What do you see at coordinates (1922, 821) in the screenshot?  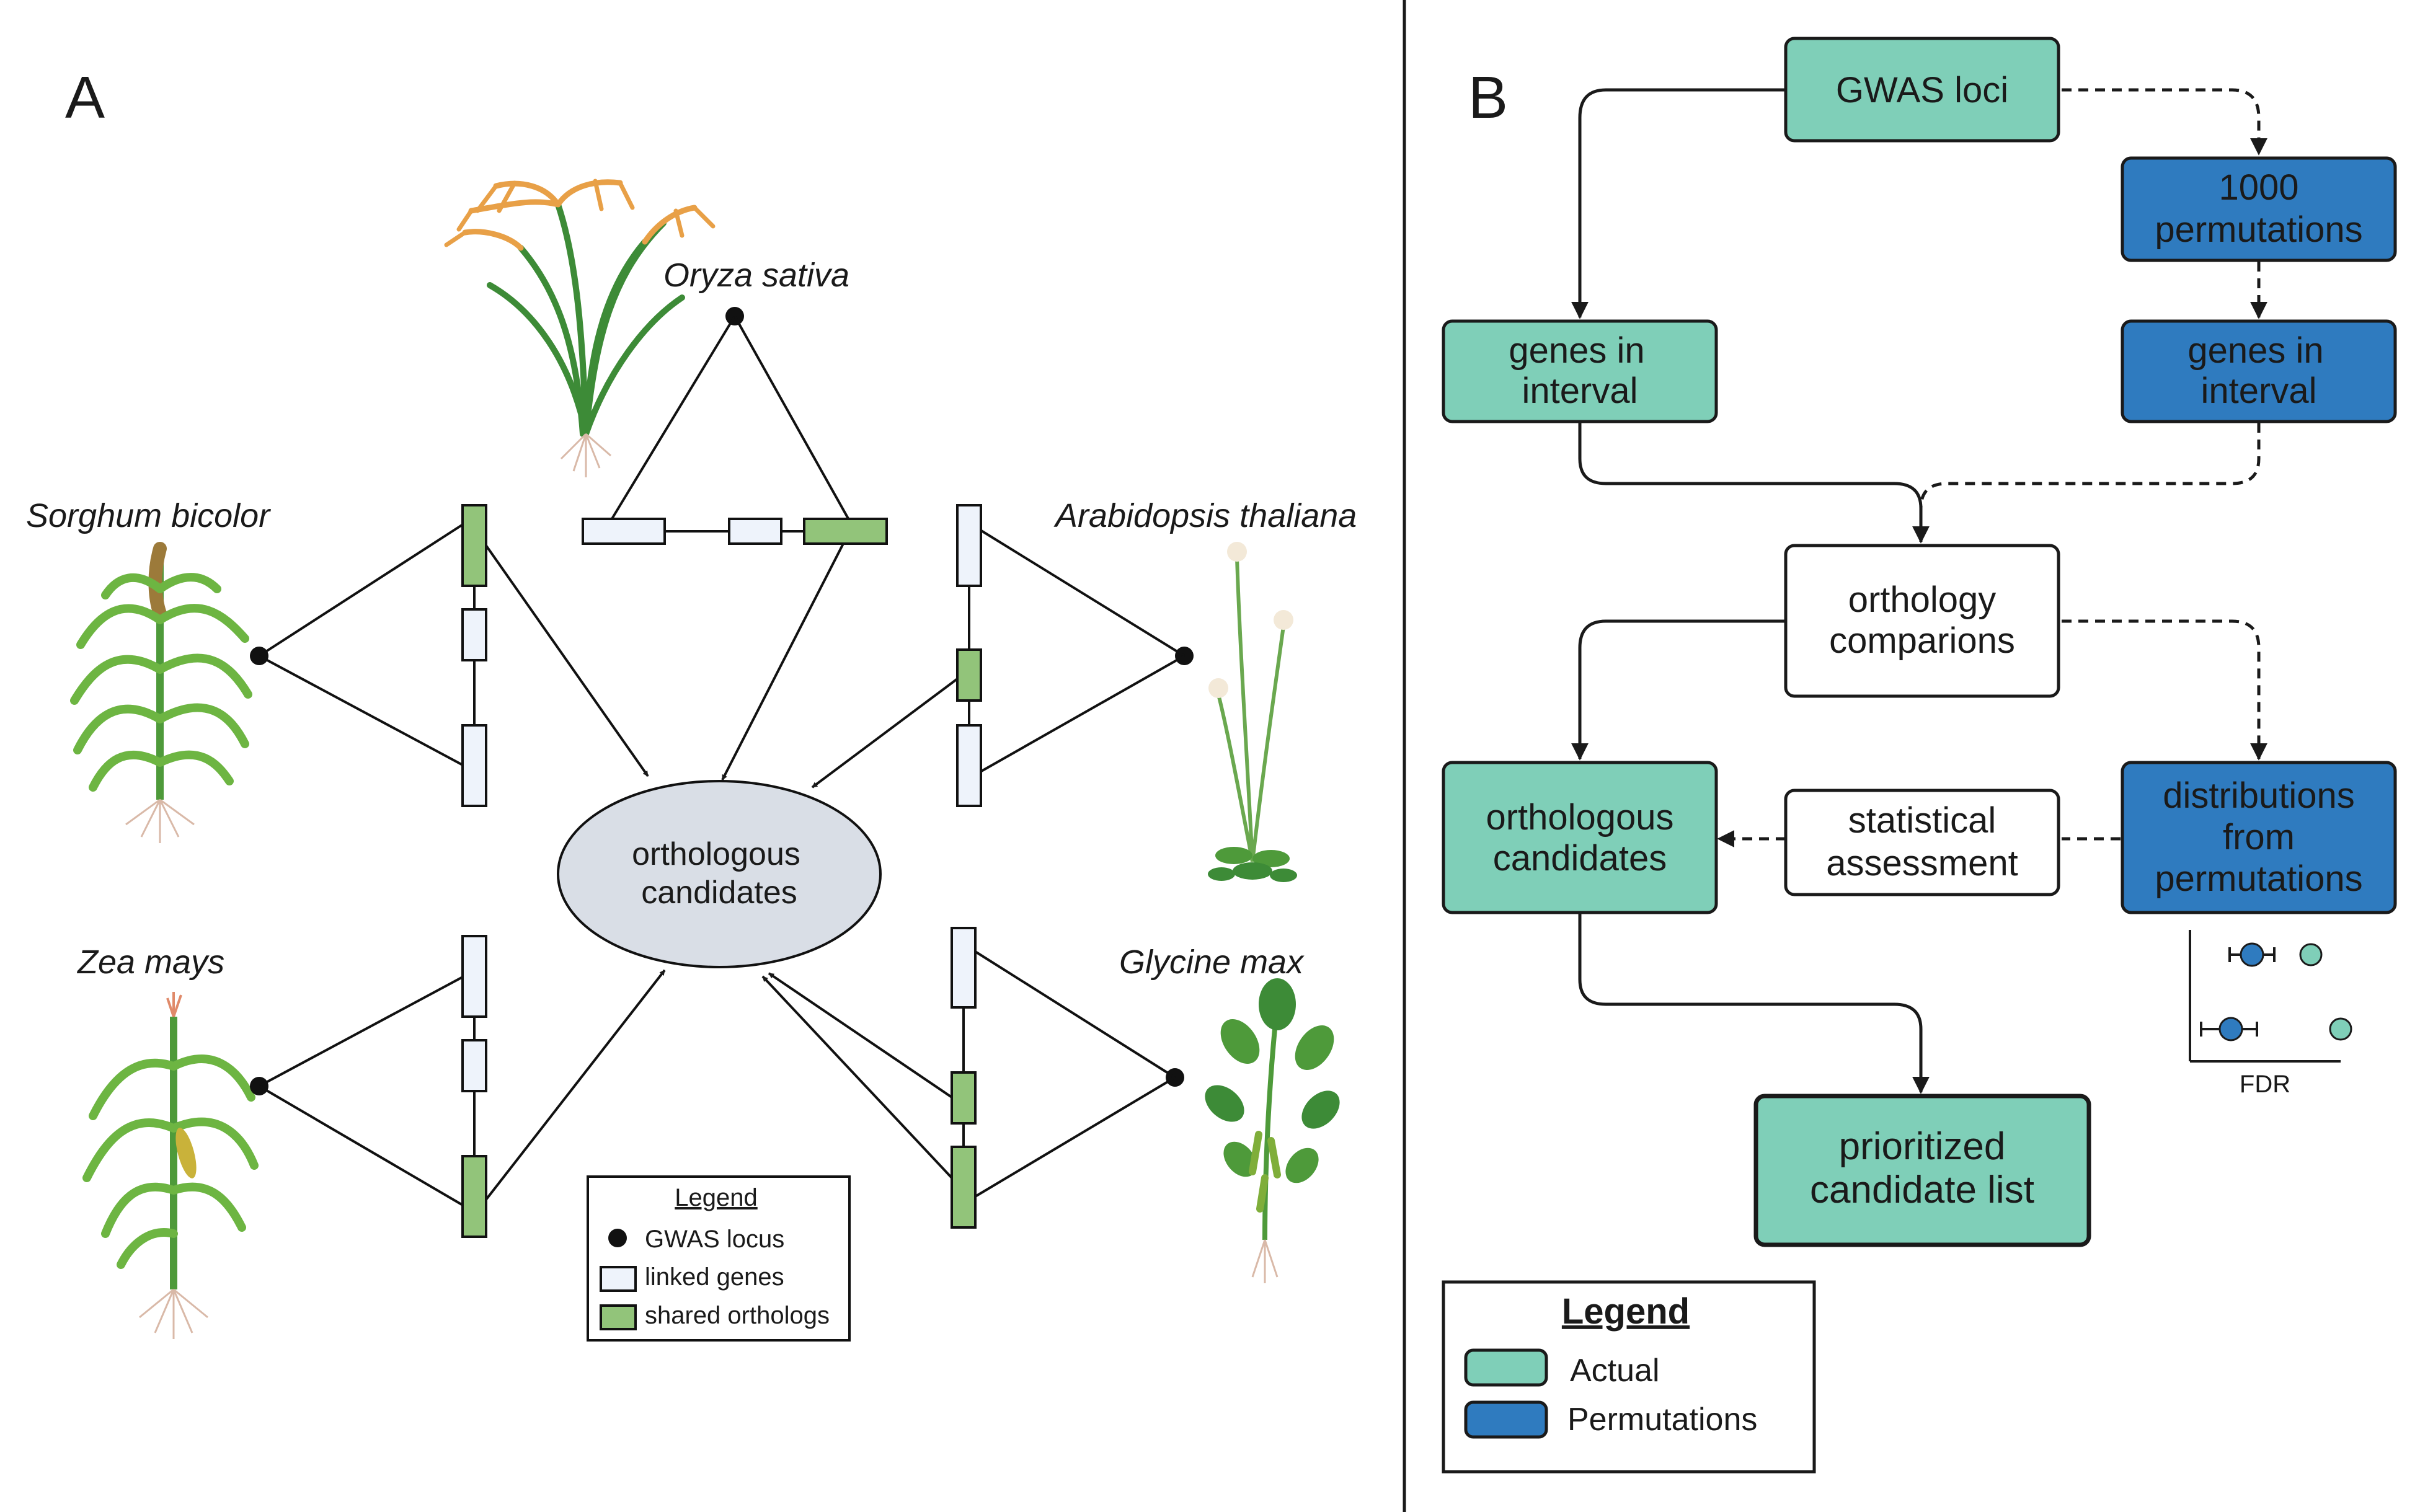 I see `stat-line1: statistical` at bounding box center [1922, 821].